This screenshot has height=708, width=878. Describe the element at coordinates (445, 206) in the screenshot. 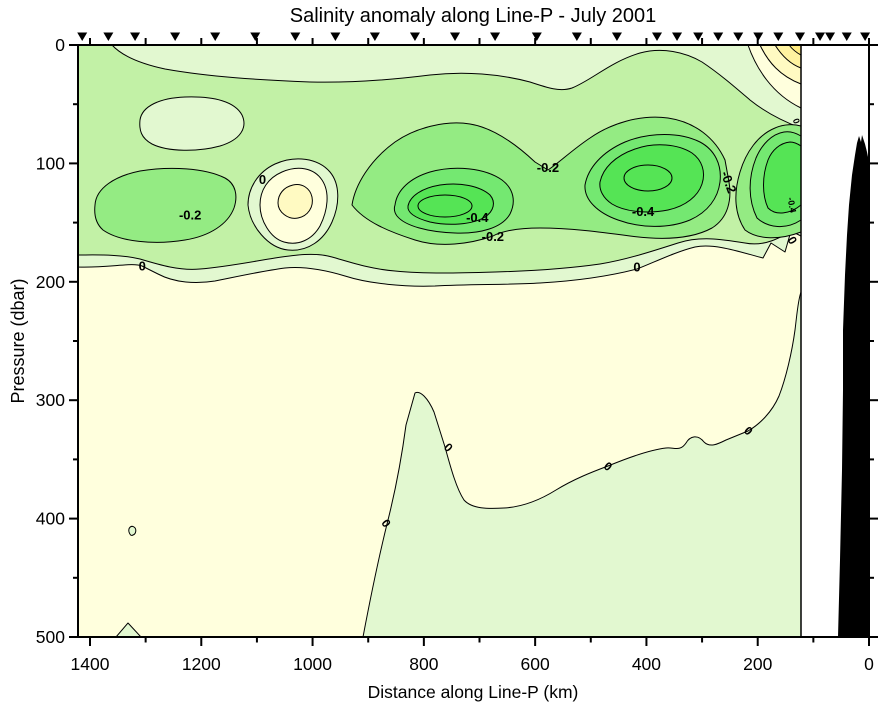

I see `contour-m0.5-left` at that location.